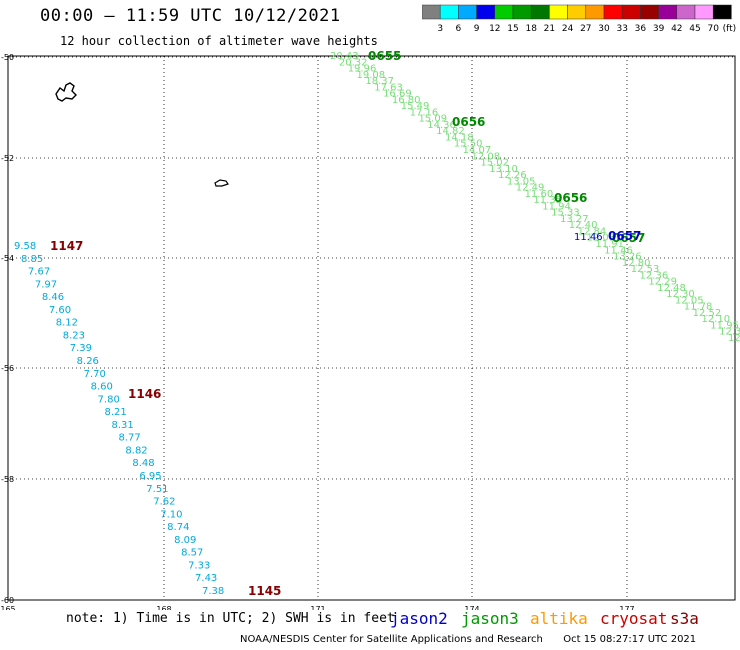 The image size is (740, 650). I want to click on wave-height-value: 7.70, so click(95, 374).